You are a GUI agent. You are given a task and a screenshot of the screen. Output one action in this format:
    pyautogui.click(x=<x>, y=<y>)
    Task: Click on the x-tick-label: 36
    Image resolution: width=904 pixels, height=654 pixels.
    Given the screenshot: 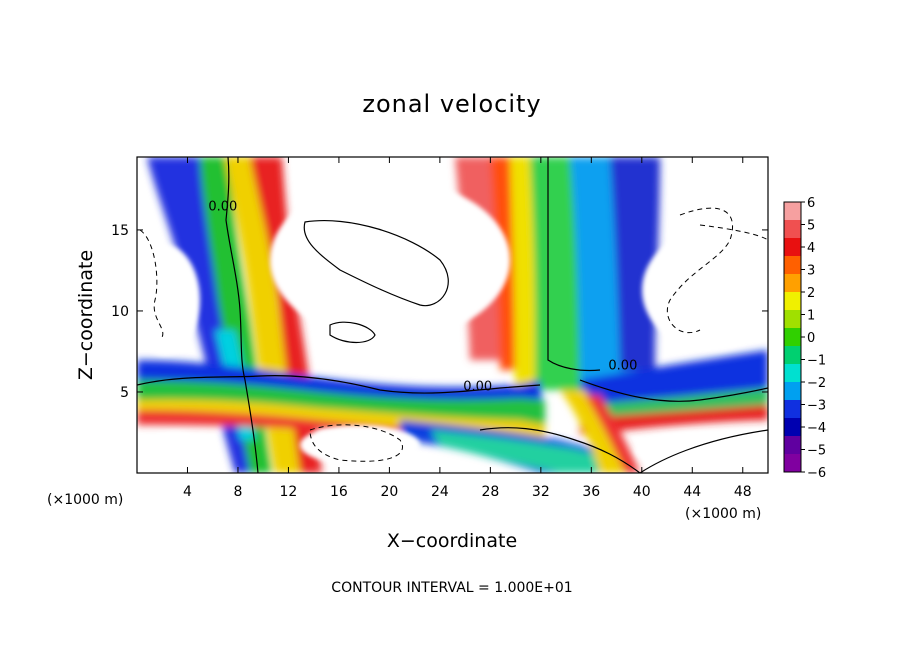 What is the action you would take?
    pyautogui.click(x=591, y=492)
    